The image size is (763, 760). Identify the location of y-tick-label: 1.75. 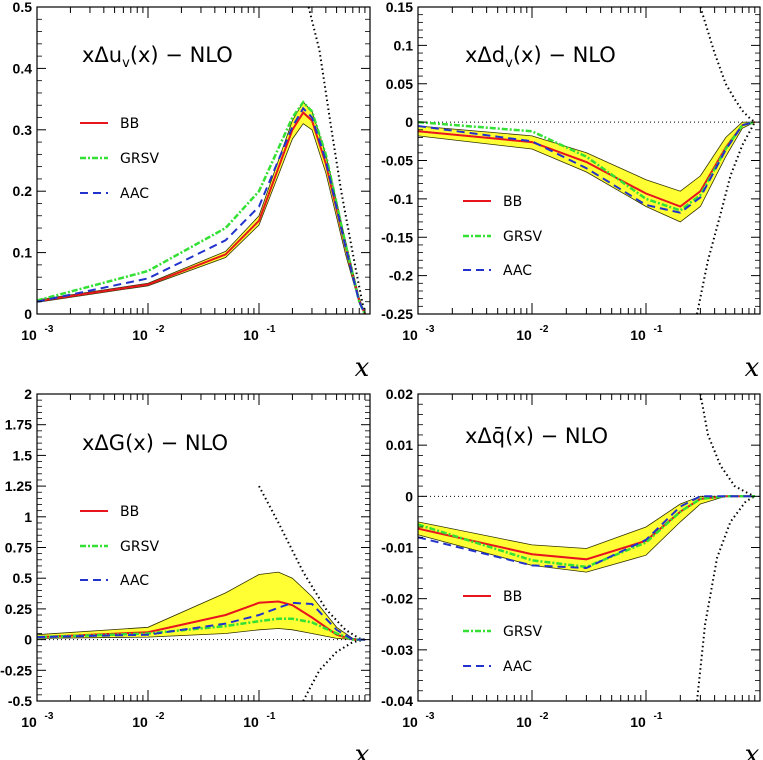
(18, 425).